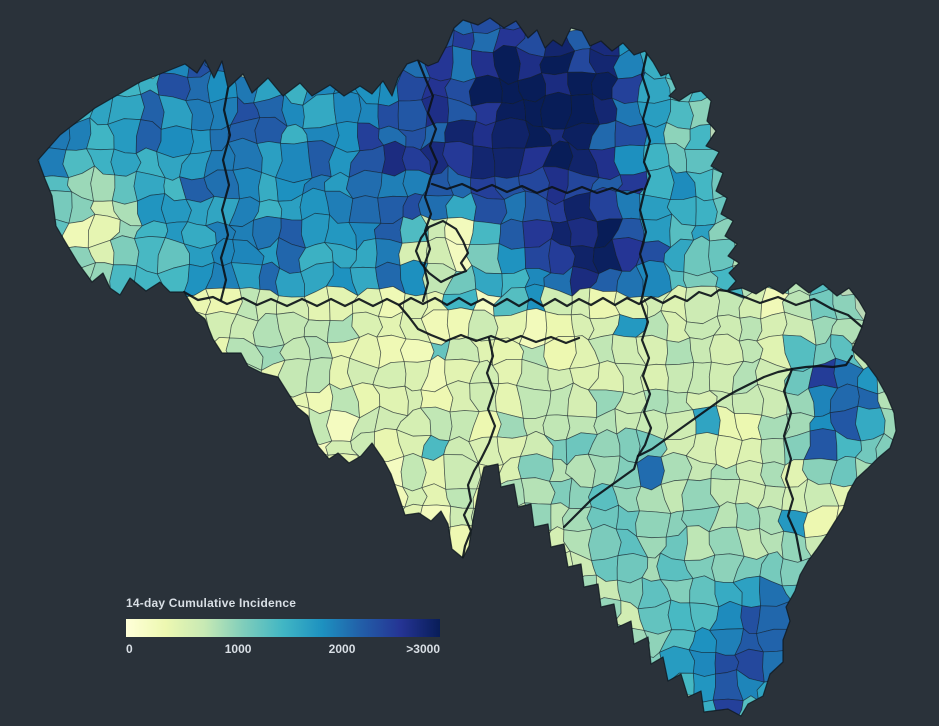 The image size is (939, 726). What do you see at coordinates (283, 649) in the screenshot?
I see `legend-ticks: 0 1000 2000 >3000` at bounding box center [283, 649].